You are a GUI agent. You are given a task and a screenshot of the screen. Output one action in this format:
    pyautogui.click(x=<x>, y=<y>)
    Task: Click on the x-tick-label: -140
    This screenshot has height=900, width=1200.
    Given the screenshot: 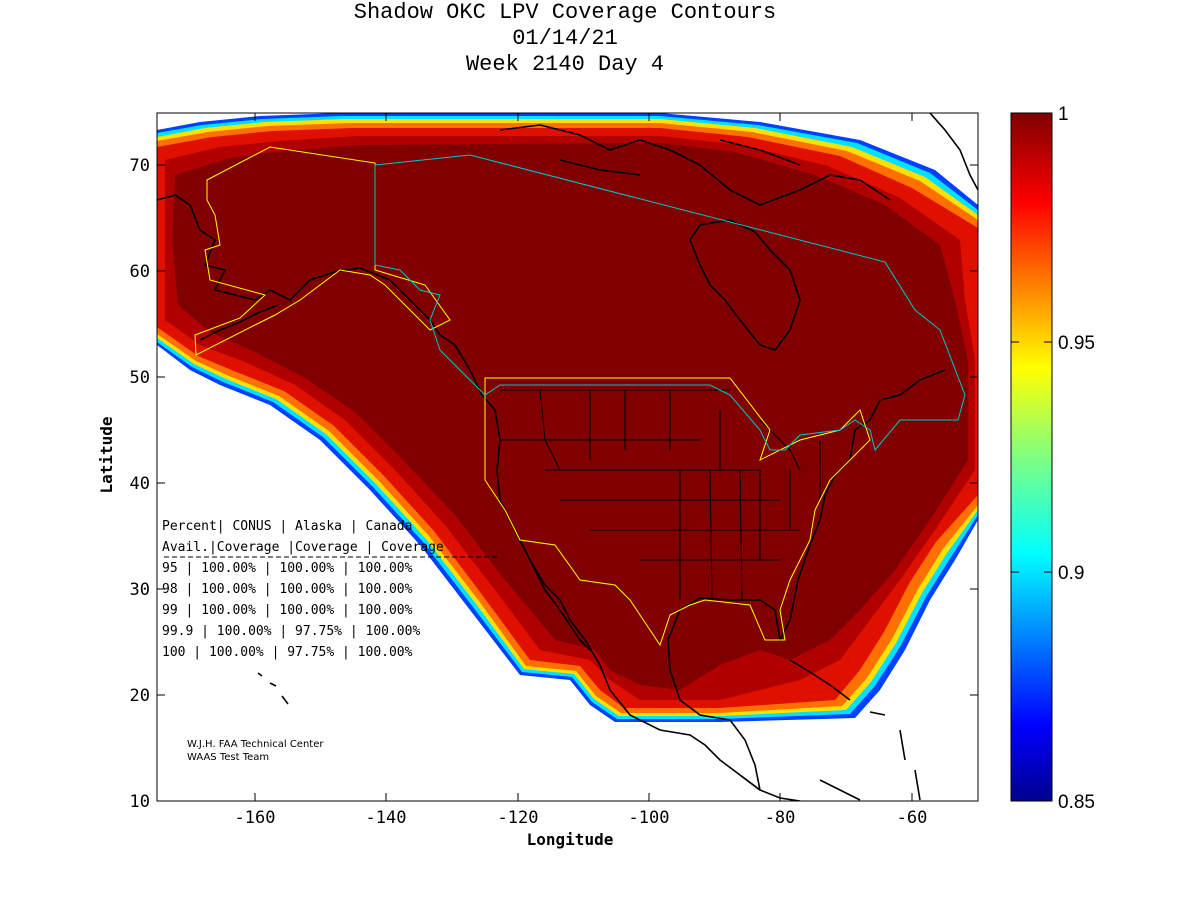 What is the action you would take?
    pyautogui.click(x=386, y=818)
    